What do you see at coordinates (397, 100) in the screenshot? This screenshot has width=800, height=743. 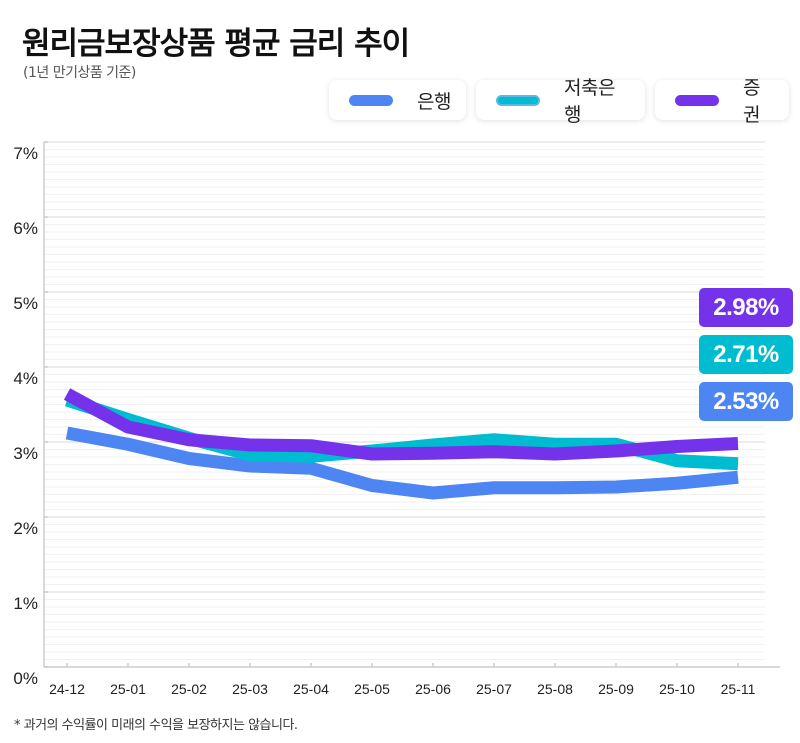 I see `legend-item-bank: 은행` at bounding box center [397, 100].